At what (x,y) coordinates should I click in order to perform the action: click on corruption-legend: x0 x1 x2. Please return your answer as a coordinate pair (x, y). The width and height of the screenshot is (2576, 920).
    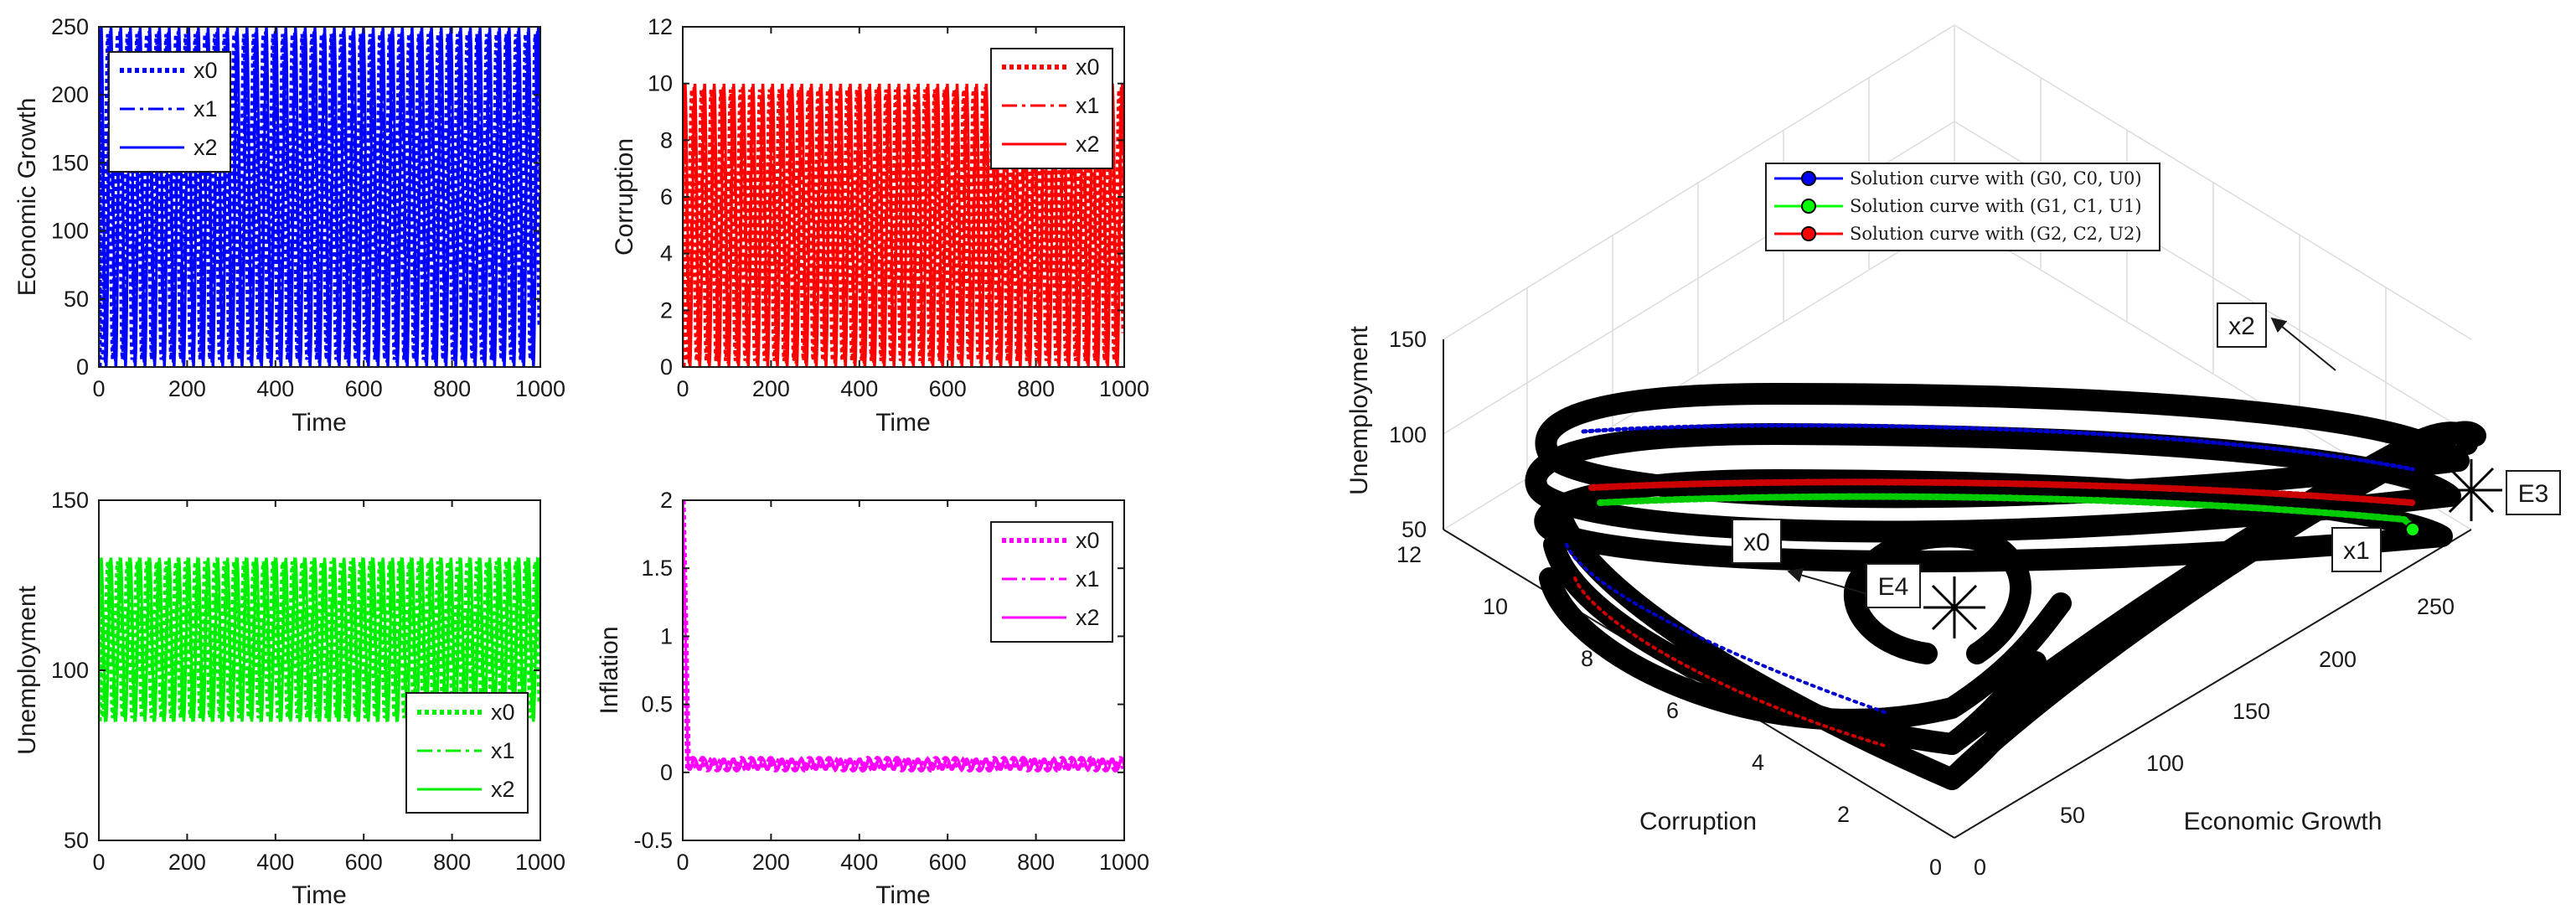
    Looking at the image, I should click on (1051, 109).